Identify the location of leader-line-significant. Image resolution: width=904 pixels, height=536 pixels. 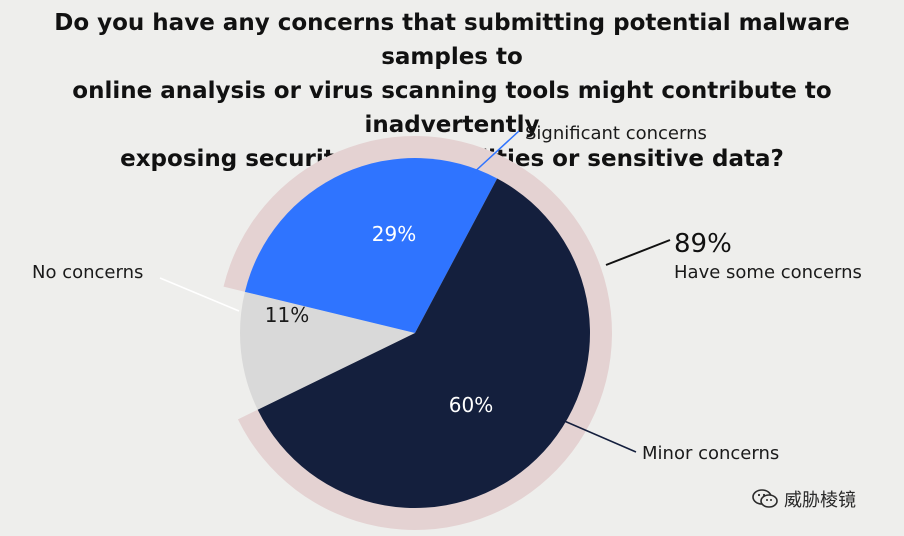
(494, 153).